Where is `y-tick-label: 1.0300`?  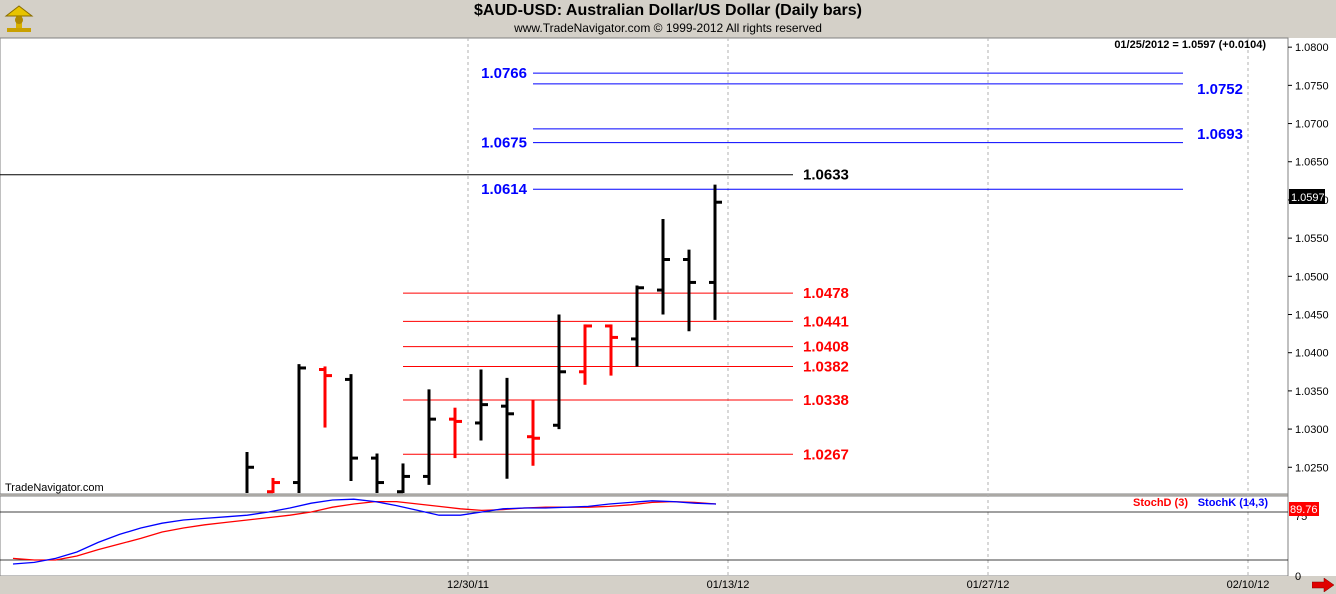
y-tick-label: 1.0300 is located at coordinates (1312, 430).